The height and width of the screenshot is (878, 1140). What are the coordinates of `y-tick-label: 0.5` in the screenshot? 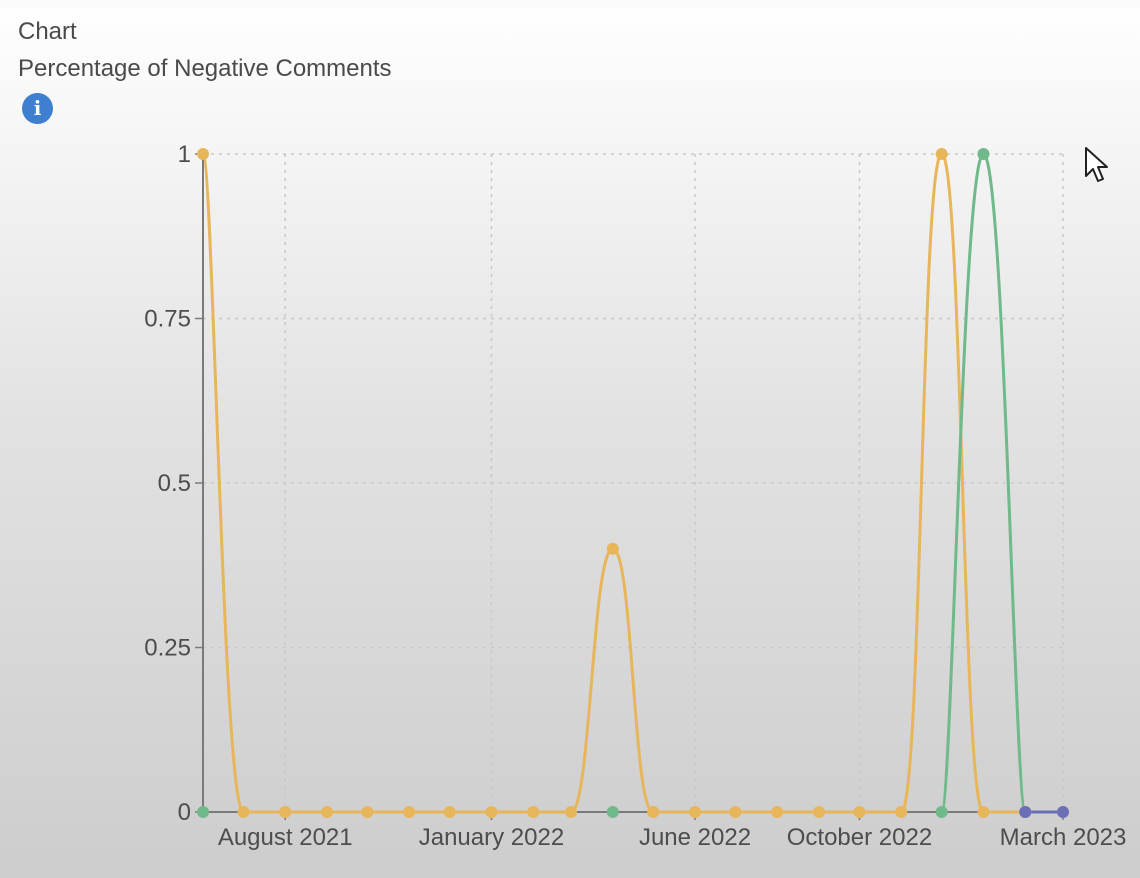 It's located at (174, 483).